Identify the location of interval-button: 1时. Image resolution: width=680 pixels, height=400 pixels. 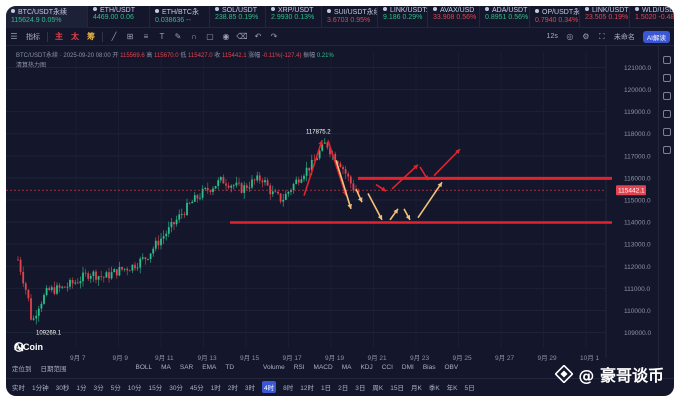
(215, 388).